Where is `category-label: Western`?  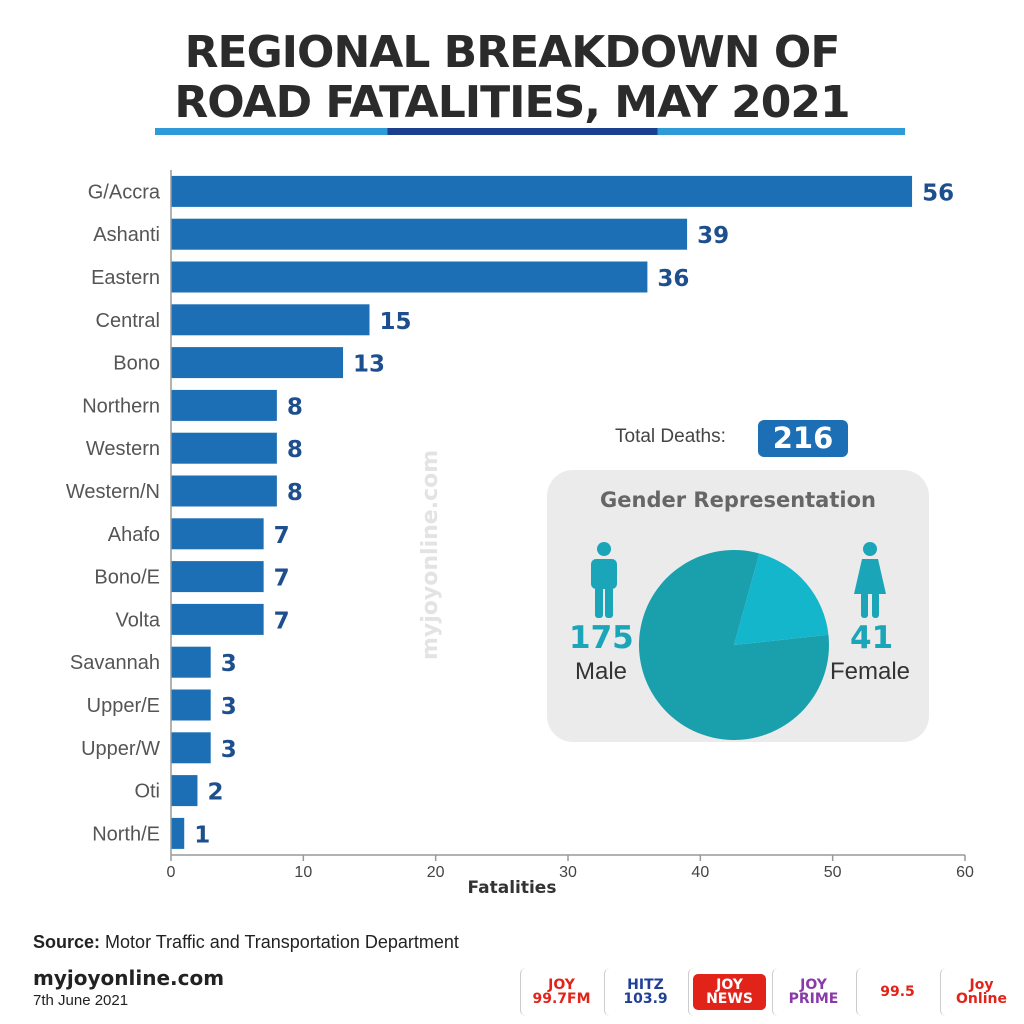 category-label: Western is located at coordinates (123, 449).